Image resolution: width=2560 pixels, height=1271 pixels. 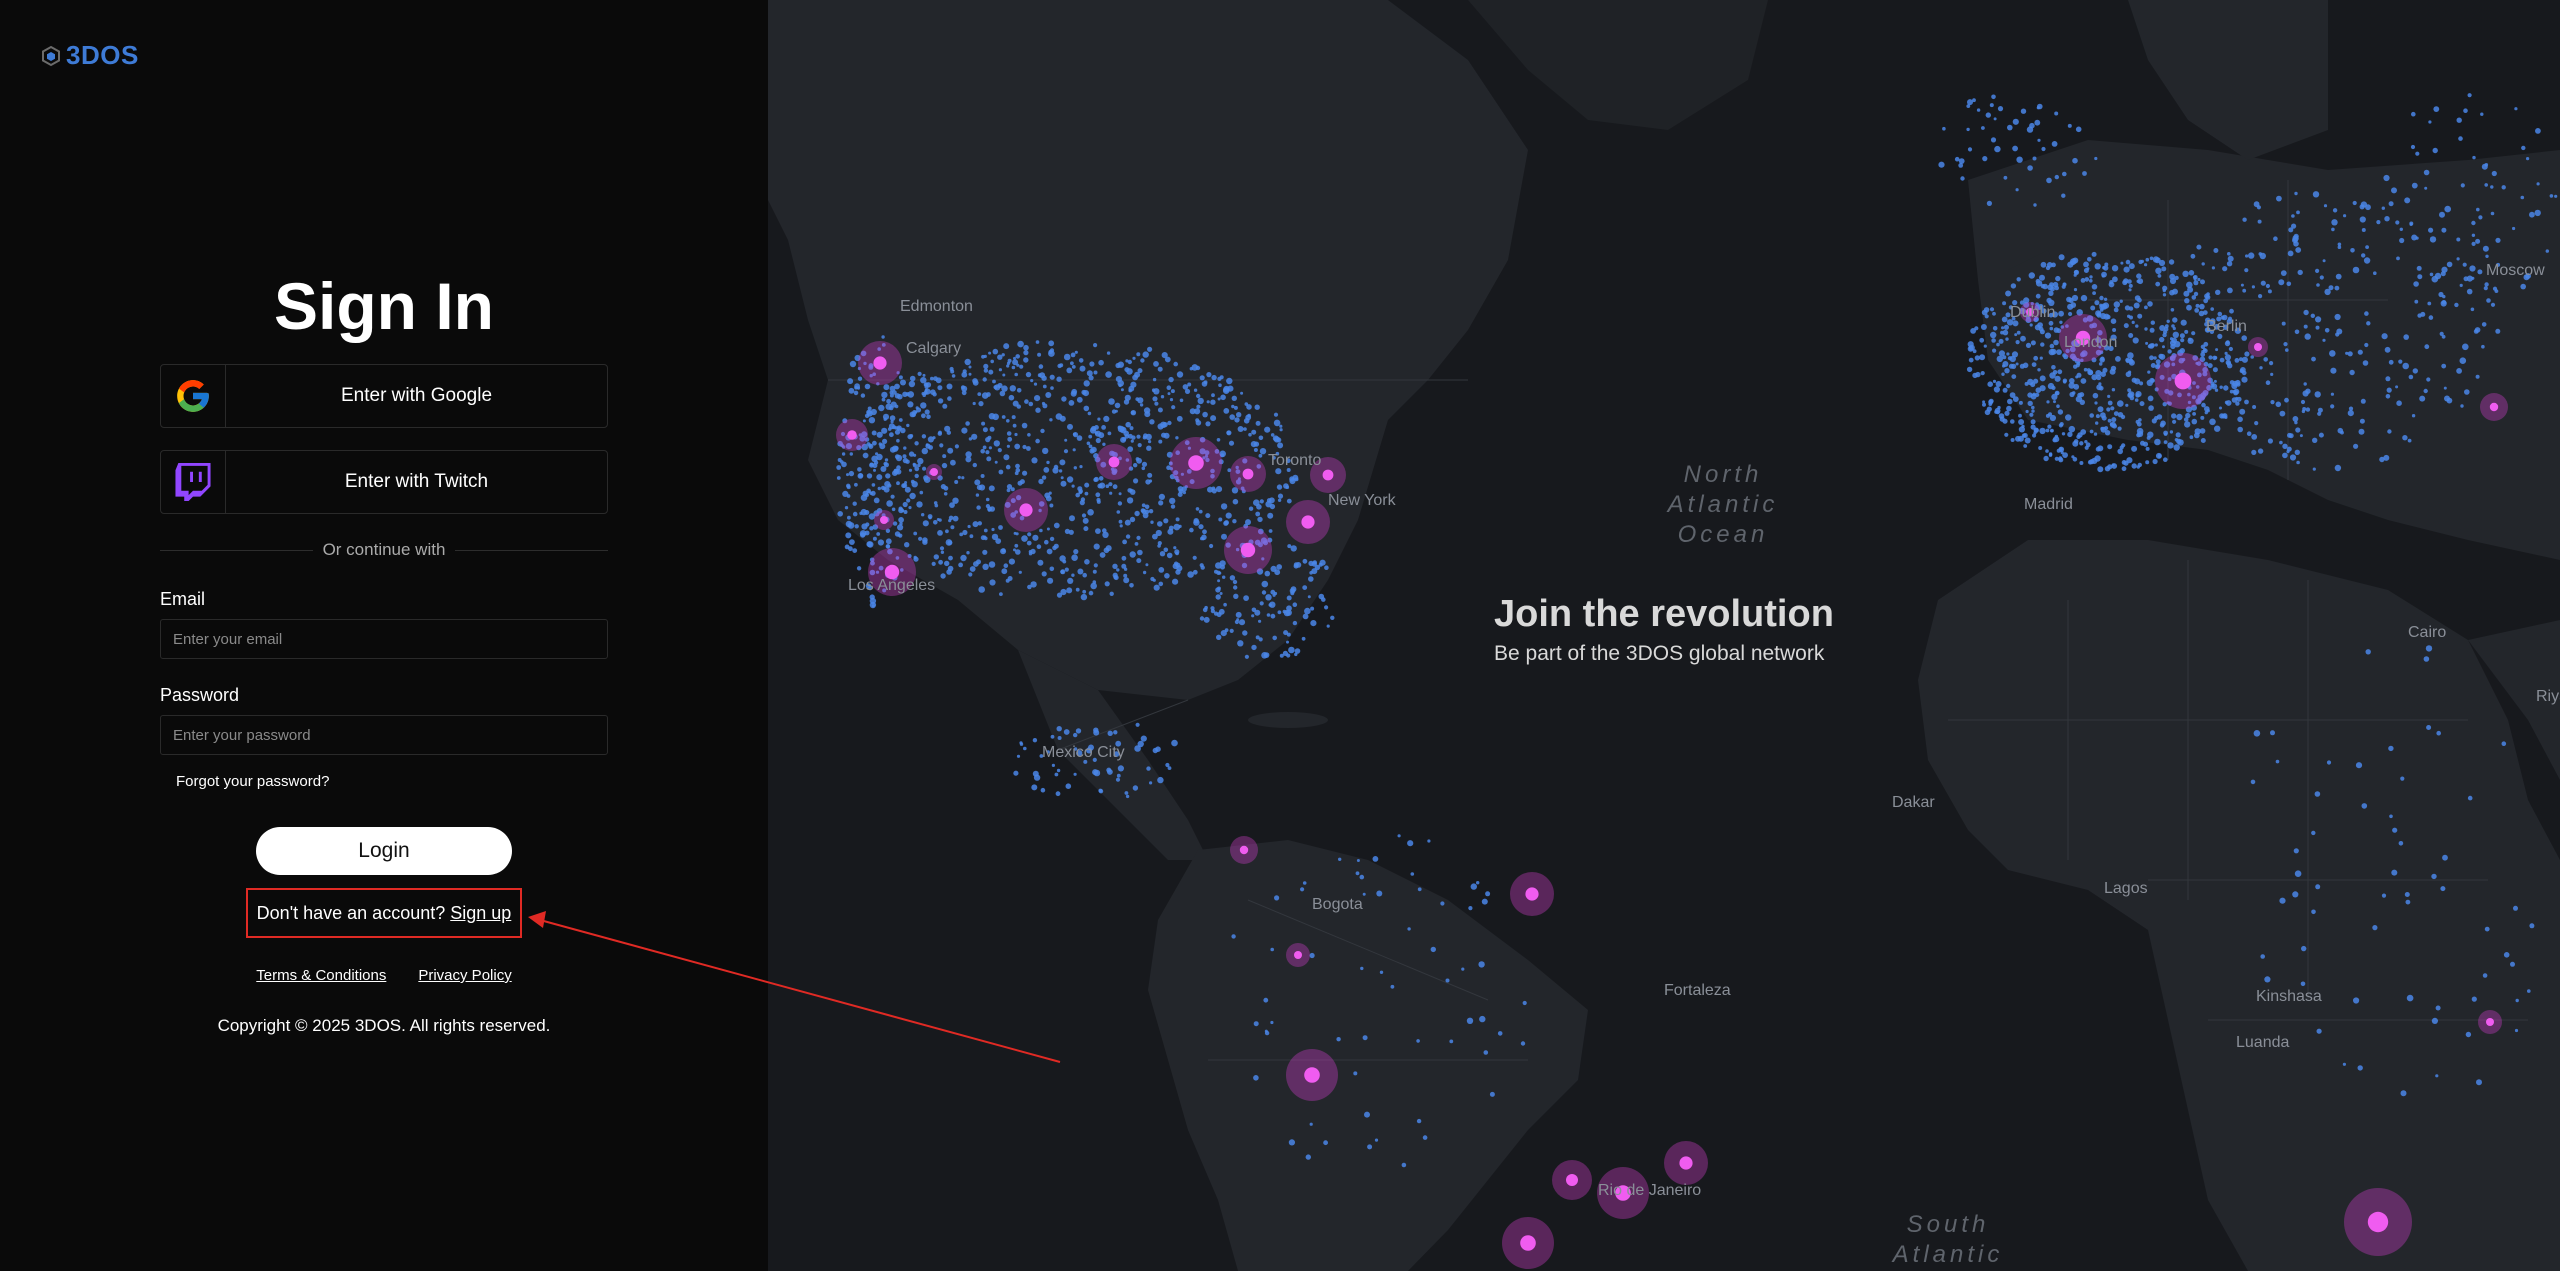 I want to click on privacy-link: Privacy Policy, so click(x=465, y=975).